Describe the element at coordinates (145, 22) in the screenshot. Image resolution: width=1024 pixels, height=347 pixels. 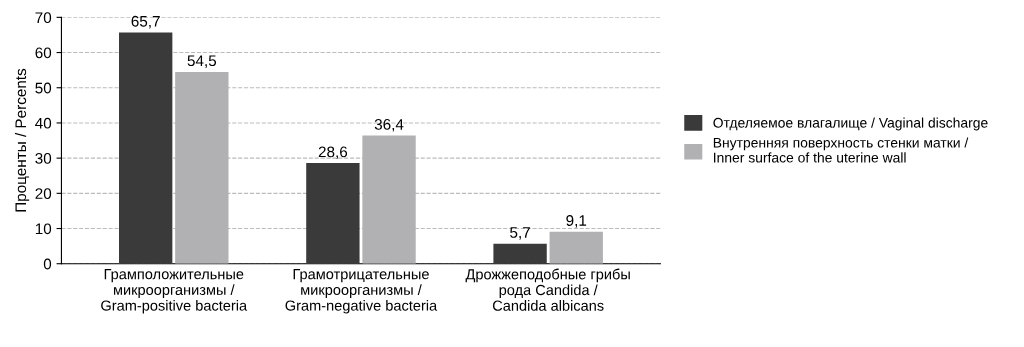
I see `data-label: 65,7` at that location.